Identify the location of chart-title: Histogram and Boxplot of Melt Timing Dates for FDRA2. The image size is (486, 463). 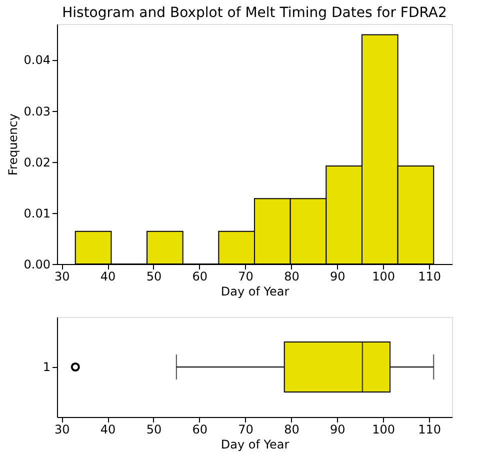
(254, 13).